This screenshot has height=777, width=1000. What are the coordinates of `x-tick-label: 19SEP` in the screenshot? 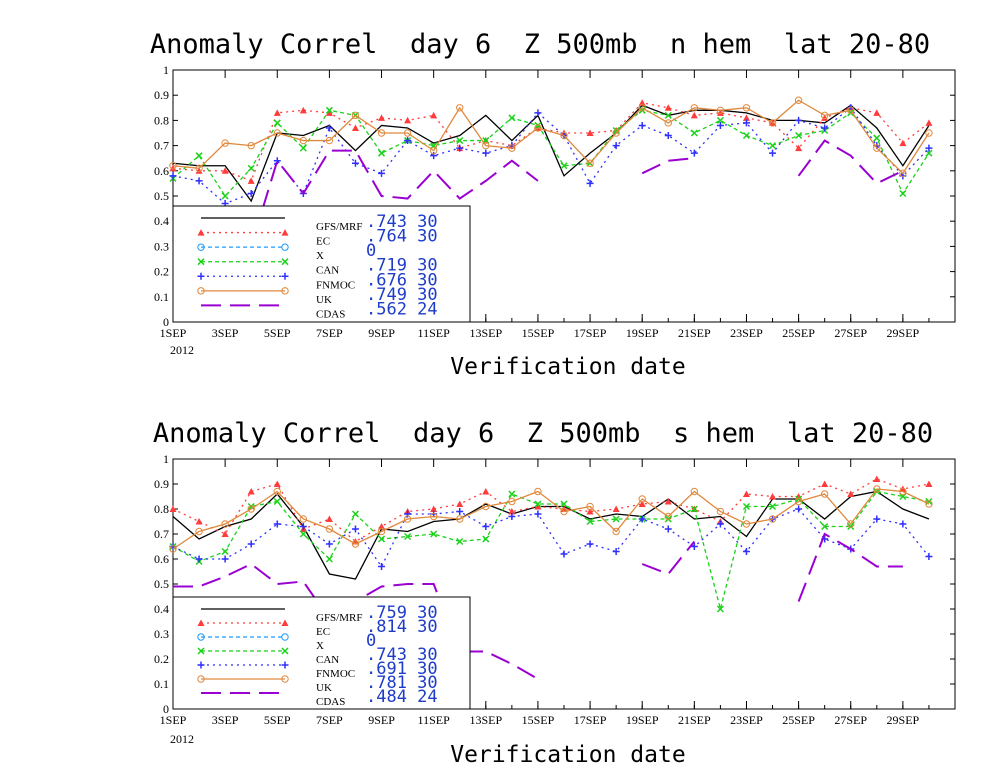 It's located at (642, 720).